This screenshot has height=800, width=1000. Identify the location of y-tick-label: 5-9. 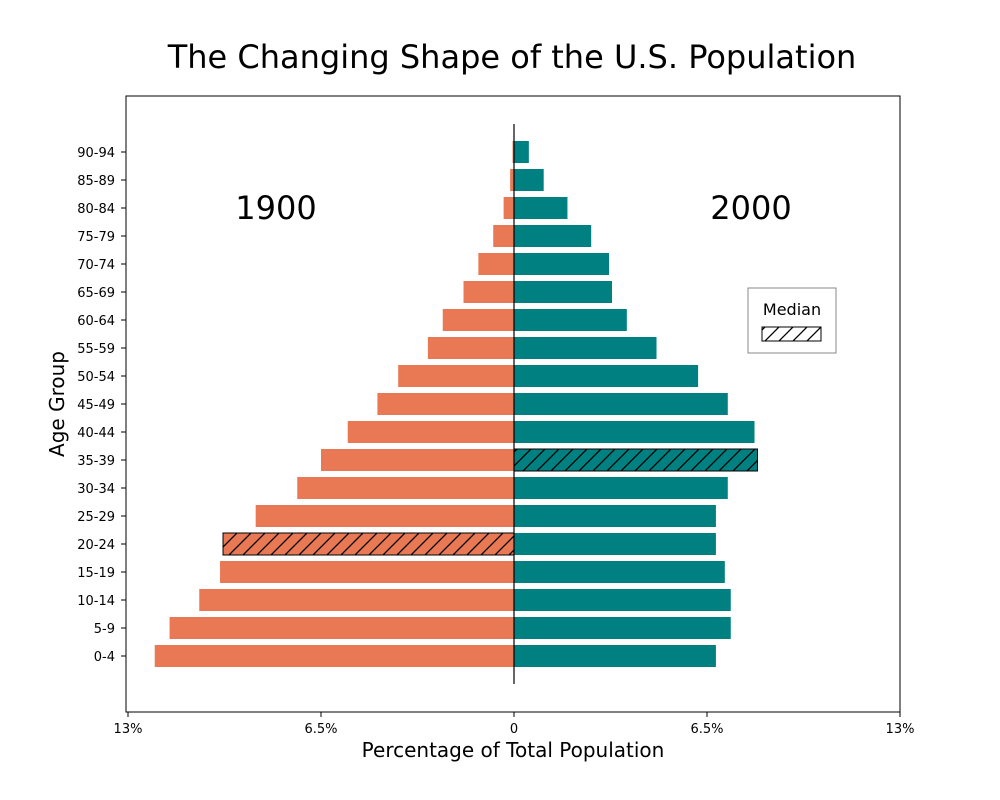
(104, 629).